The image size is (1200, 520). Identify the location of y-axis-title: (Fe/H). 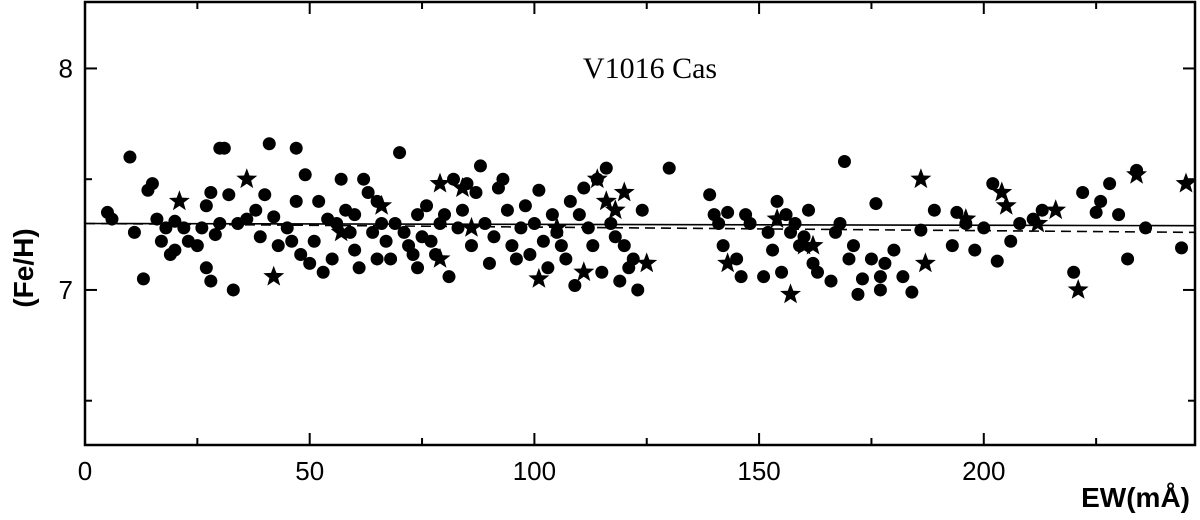
(23, 267).